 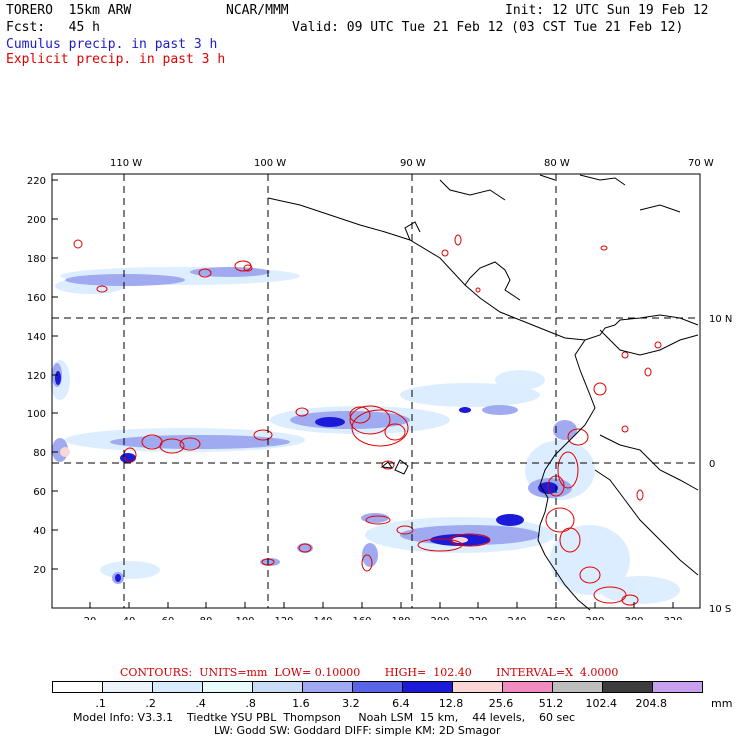 I want to click on colorbar-label: 3.2, so click(x=351, y=703).